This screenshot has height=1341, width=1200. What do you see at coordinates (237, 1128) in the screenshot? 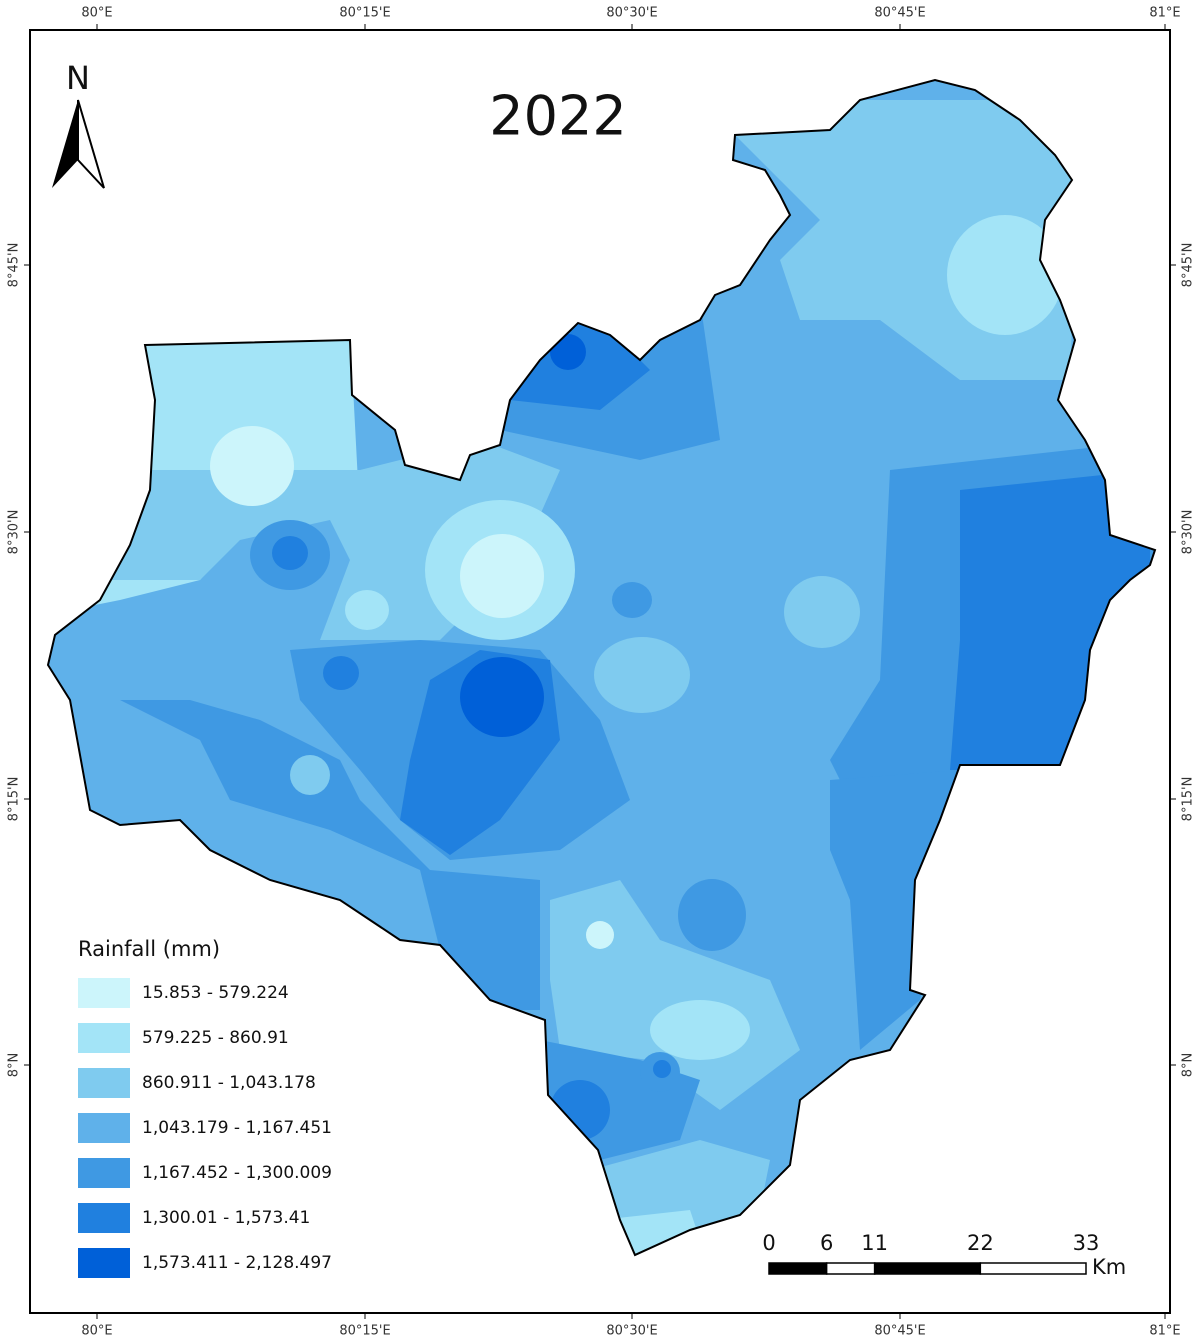
I see `legend-label: 1,043.179 - 1,167.451` at bounding box center [237, 1128].